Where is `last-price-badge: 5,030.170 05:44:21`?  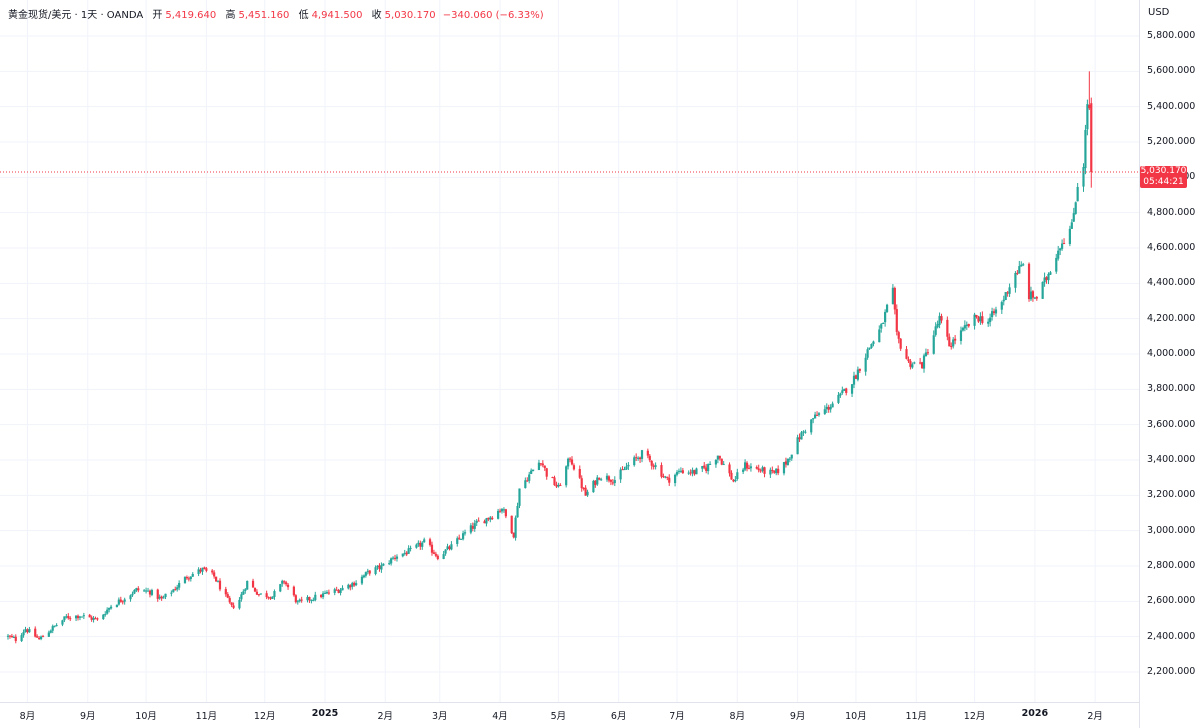
last-price-badge: 5,030.170 05:44:21 is located at coordinates (1163, 177).